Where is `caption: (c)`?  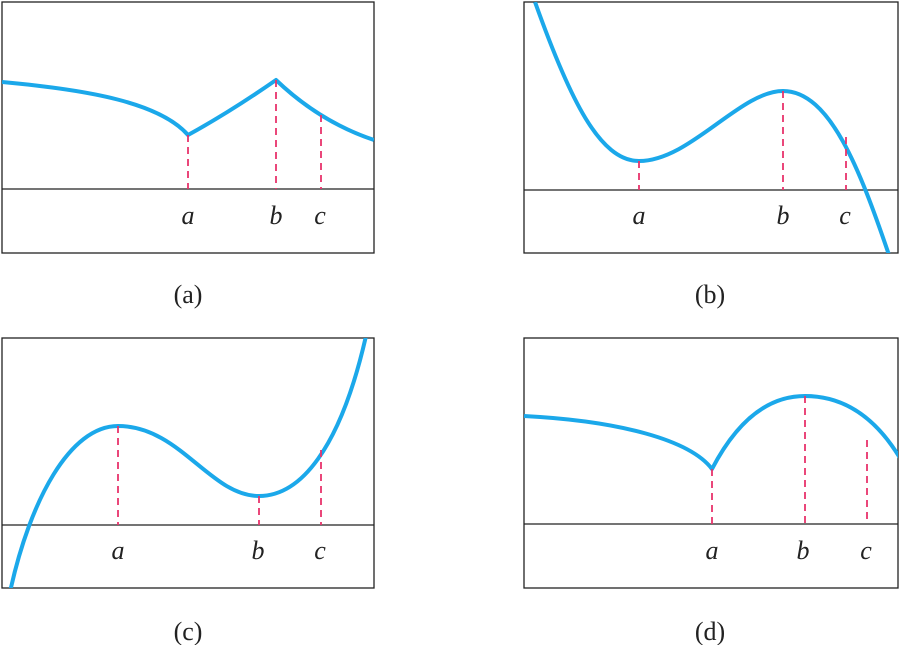 caption: (c) is located at coordinates (188, 631).